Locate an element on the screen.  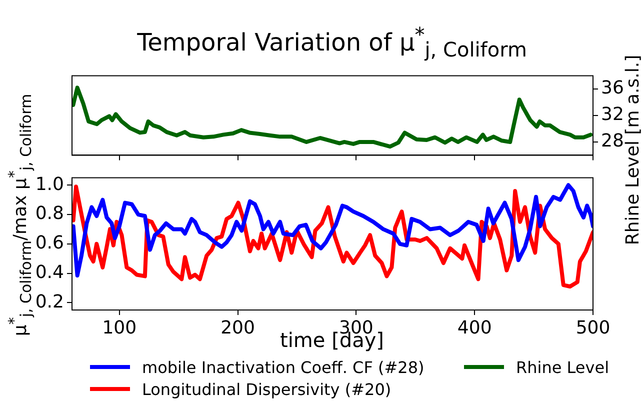
x-tick-label: 200 is located at coordinates (237, 327).